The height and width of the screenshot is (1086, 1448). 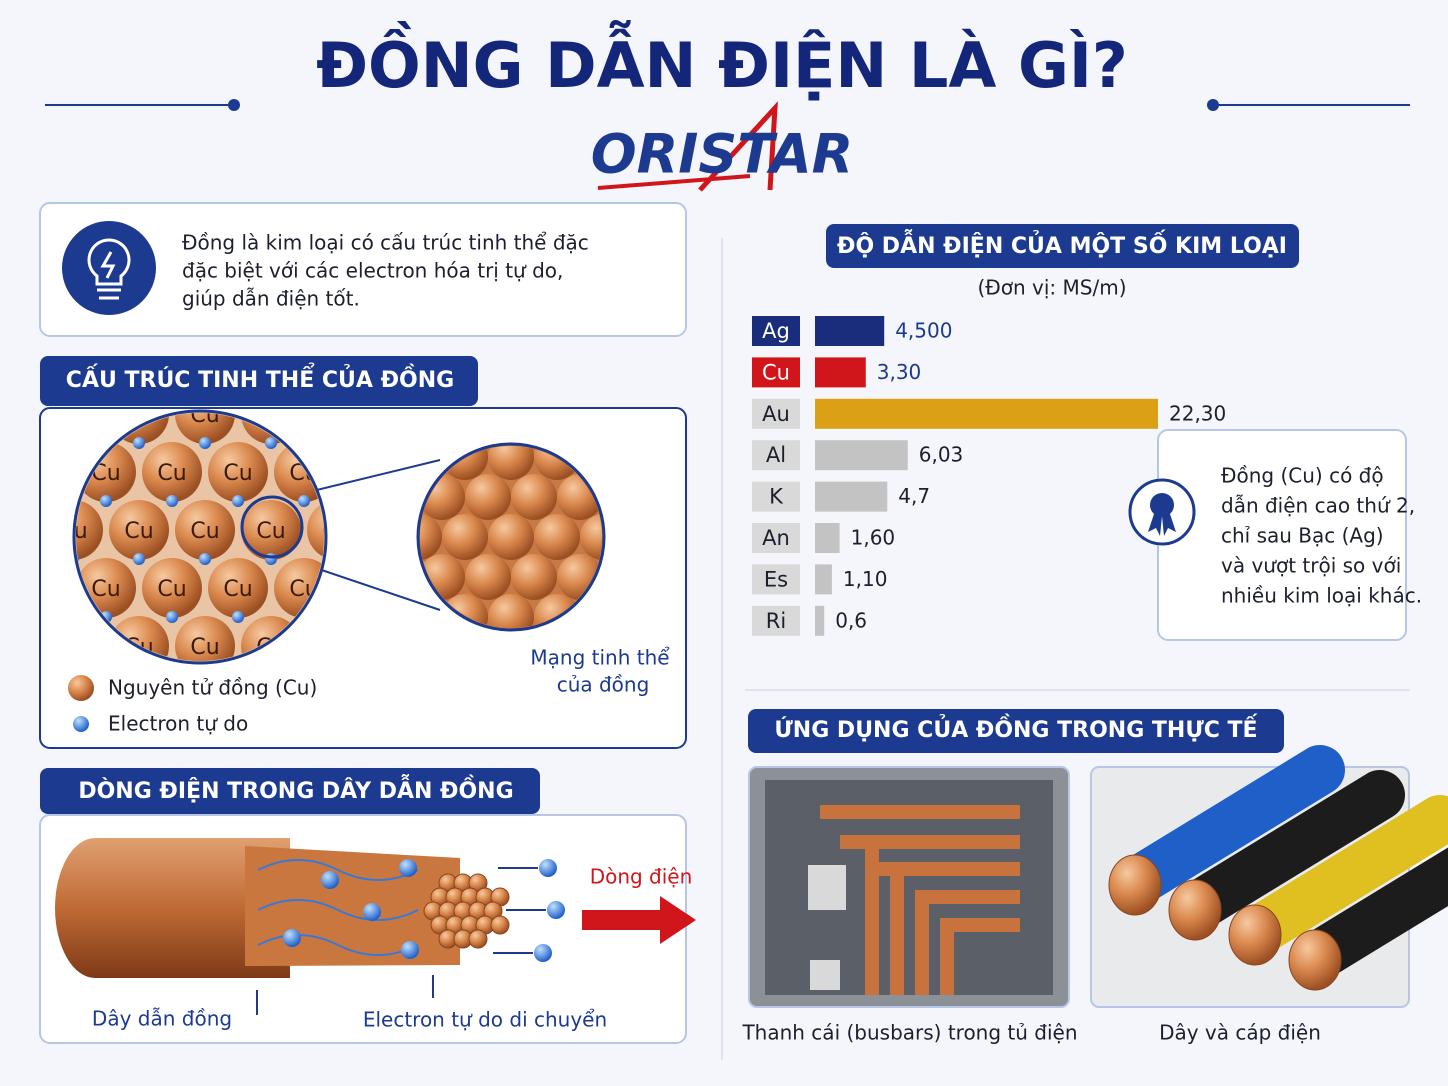 I want to click on logo-mark, so click(x=738, y=146).